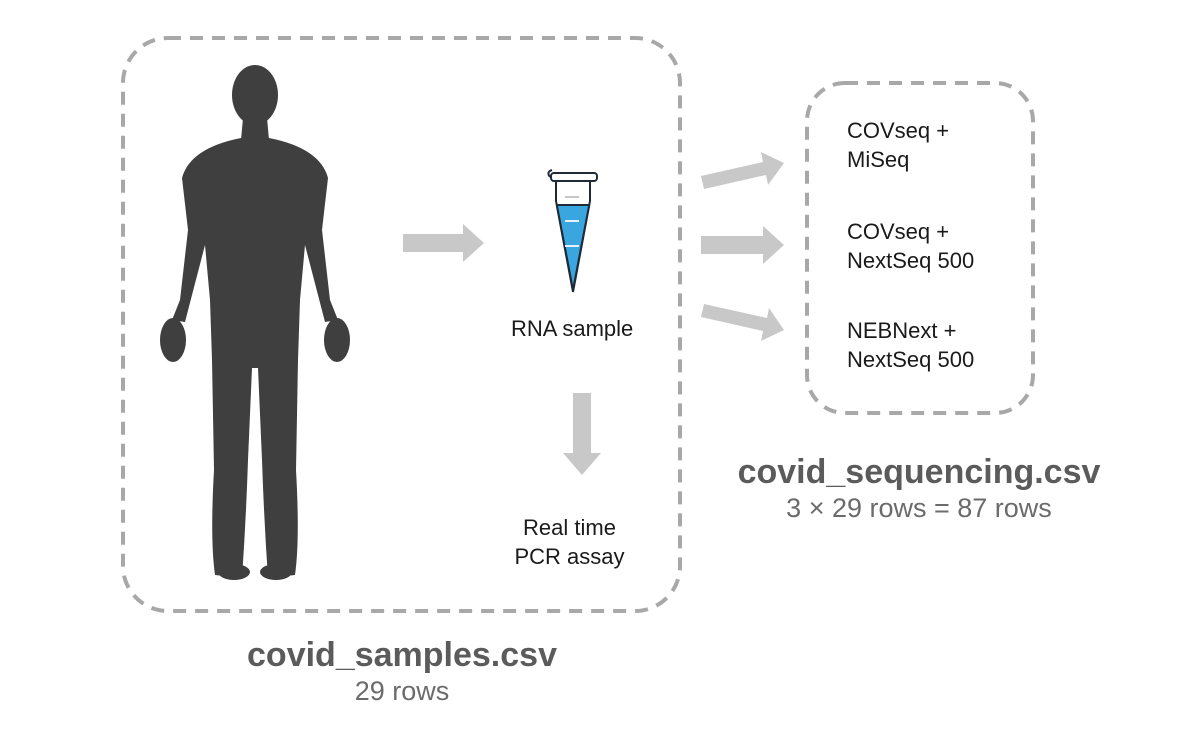  Describe the element at coordinates (919, 508) in the screenshot. I see `sequencing-row-count: 3 × 29 rows = 87 rows` at that location.